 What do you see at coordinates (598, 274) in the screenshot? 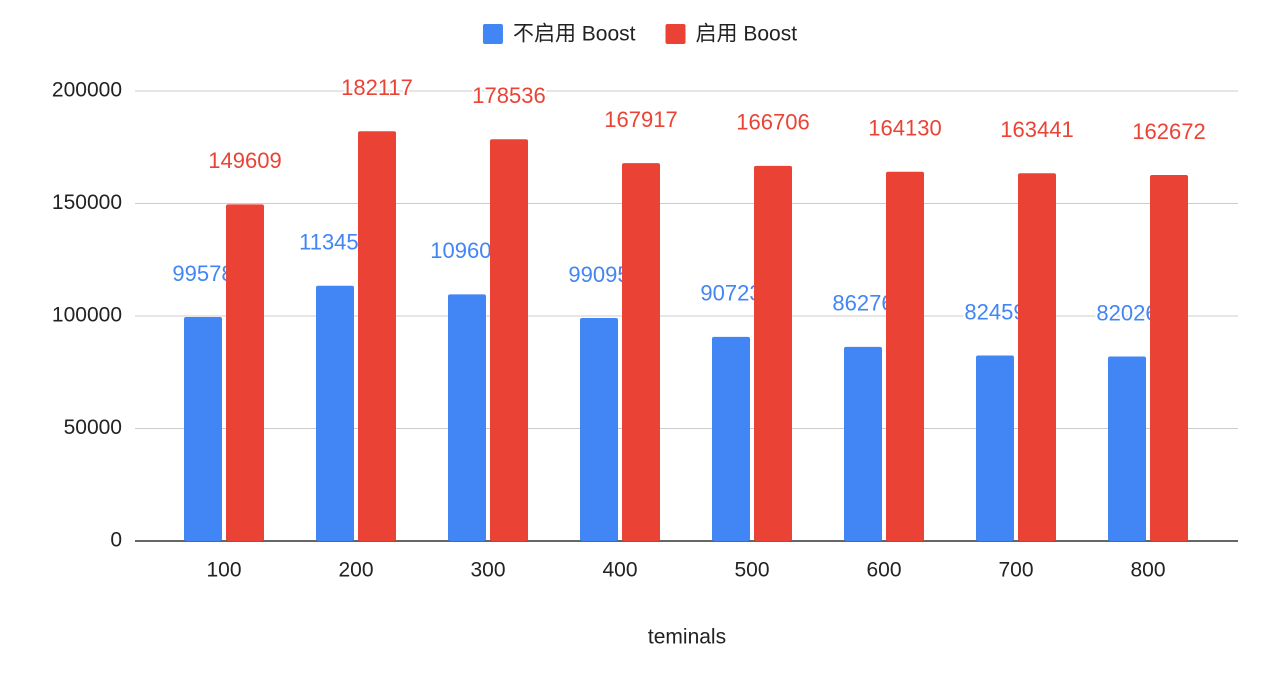
I see `value-label: 99095` at bounding box center [598, 274].